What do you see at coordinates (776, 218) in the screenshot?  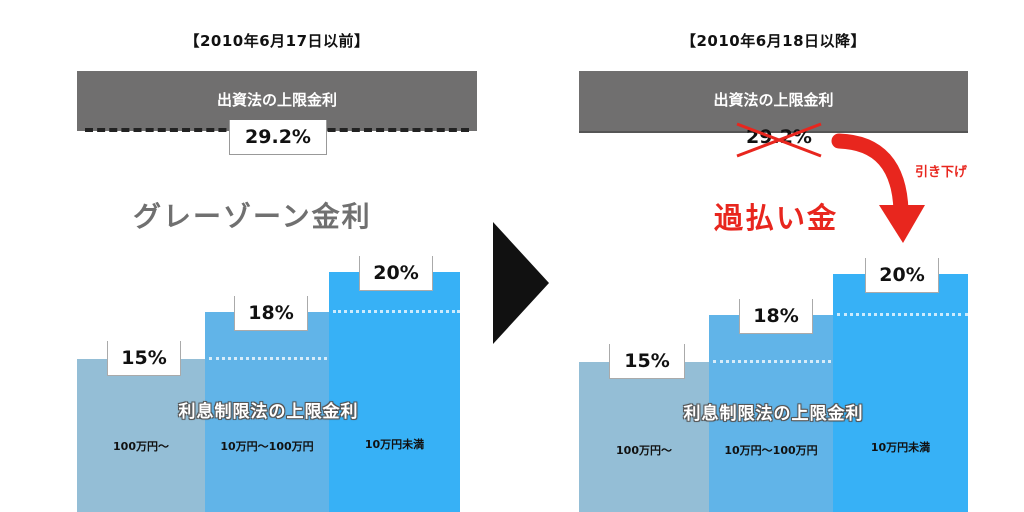 I see `overpayment-label: 過払い金` at bounding box center [776, 218].